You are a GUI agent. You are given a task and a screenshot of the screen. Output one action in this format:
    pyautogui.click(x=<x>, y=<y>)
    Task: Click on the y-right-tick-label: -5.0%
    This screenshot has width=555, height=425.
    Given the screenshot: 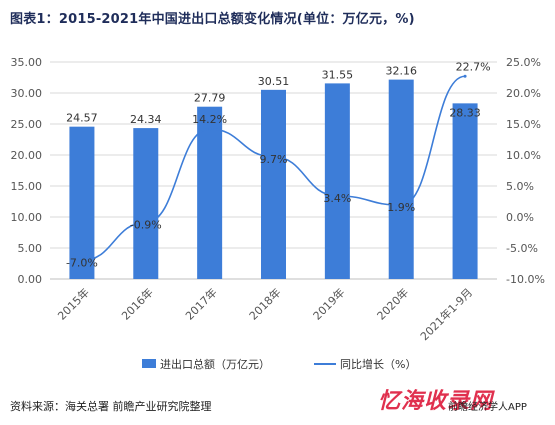 What is the action you would take?
    pyautogui.click(x=522, y=248)
    